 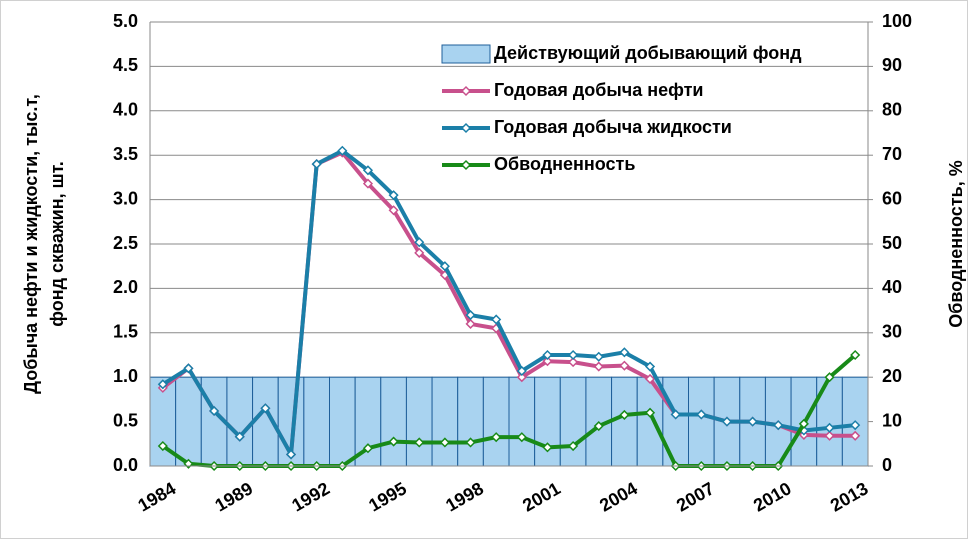 What do you see at coordinates (57, 244) in the screenshot?
I see `y-axis-title: фонд скважин, шт.` at bounding box center [57, 244].